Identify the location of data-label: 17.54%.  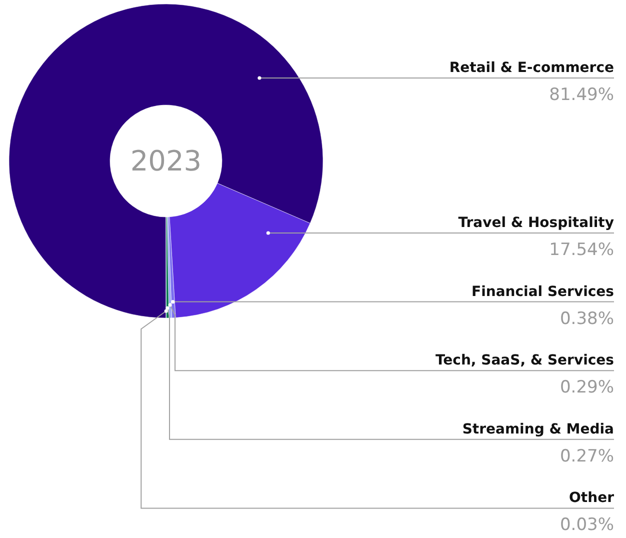
(581, 250).